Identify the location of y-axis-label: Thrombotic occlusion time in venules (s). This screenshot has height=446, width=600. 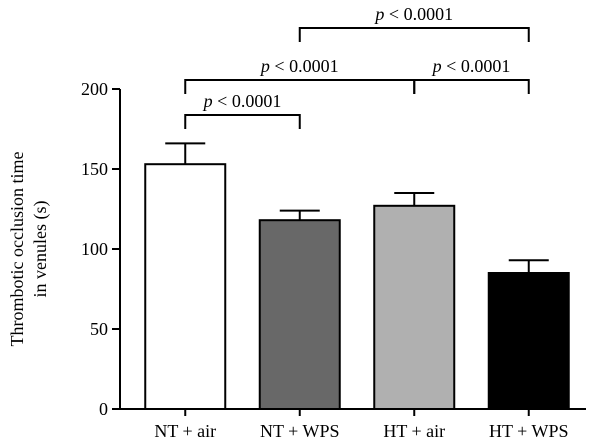
(29, 249).